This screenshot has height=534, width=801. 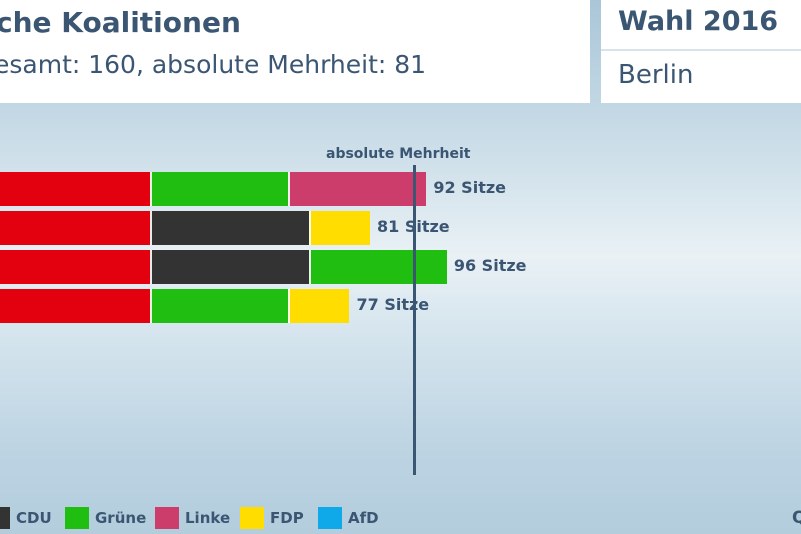 What do you see at coordinates (414, 320) in the screenshot?
I see `majority-line` at bounding box center [414, 320].